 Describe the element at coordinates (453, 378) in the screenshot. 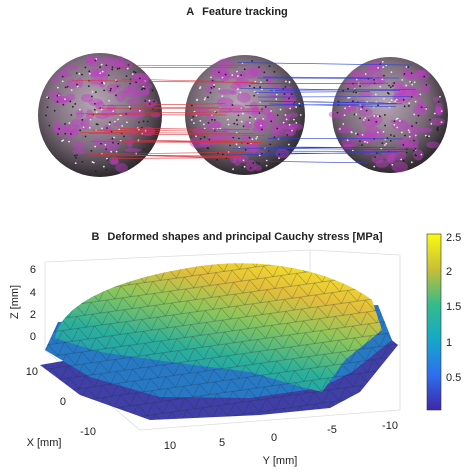

I see `colorbar-tick-label: 0.5` at that location.